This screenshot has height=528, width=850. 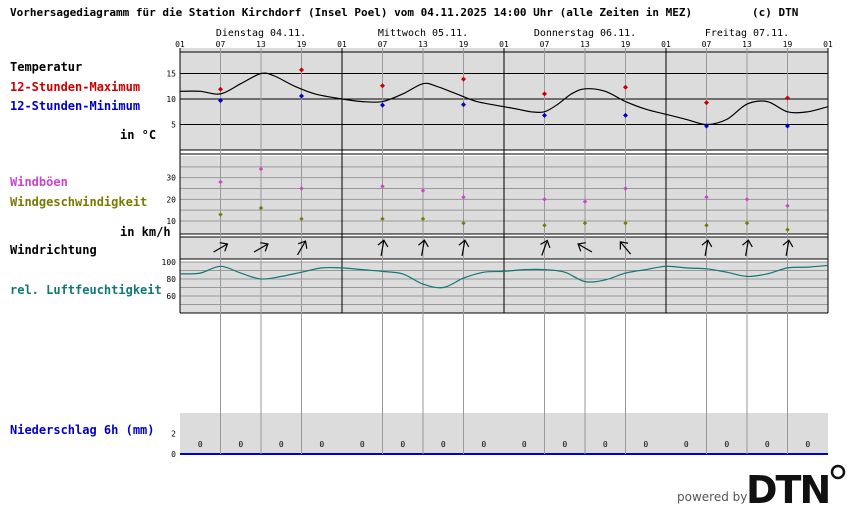 I want to click on powered-by-text: powered by, so click(x=712, y=497).